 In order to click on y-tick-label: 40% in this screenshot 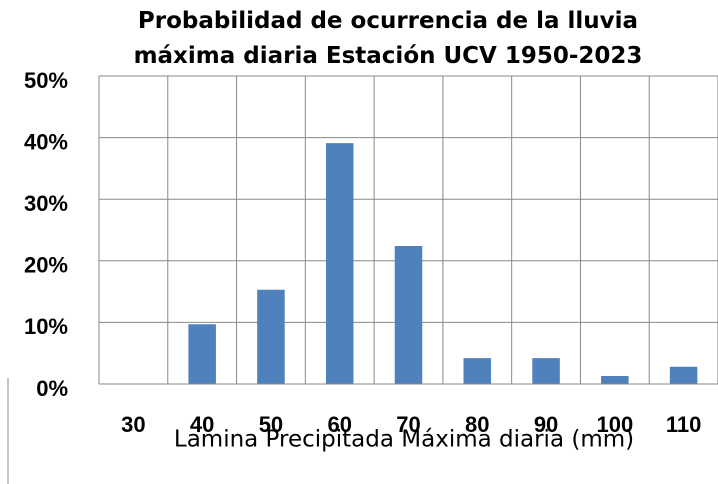, I will do `click(46, 141)`.